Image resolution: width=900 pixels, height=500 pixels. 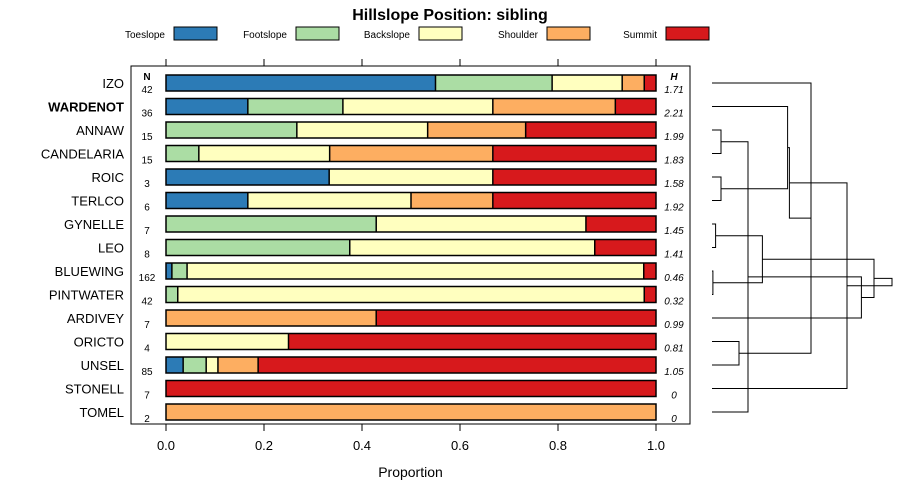 What do you see at coordinates (113, 83) in the screenshot?
I see `category-label-izo: IZO` at bounding box center [113, 83].